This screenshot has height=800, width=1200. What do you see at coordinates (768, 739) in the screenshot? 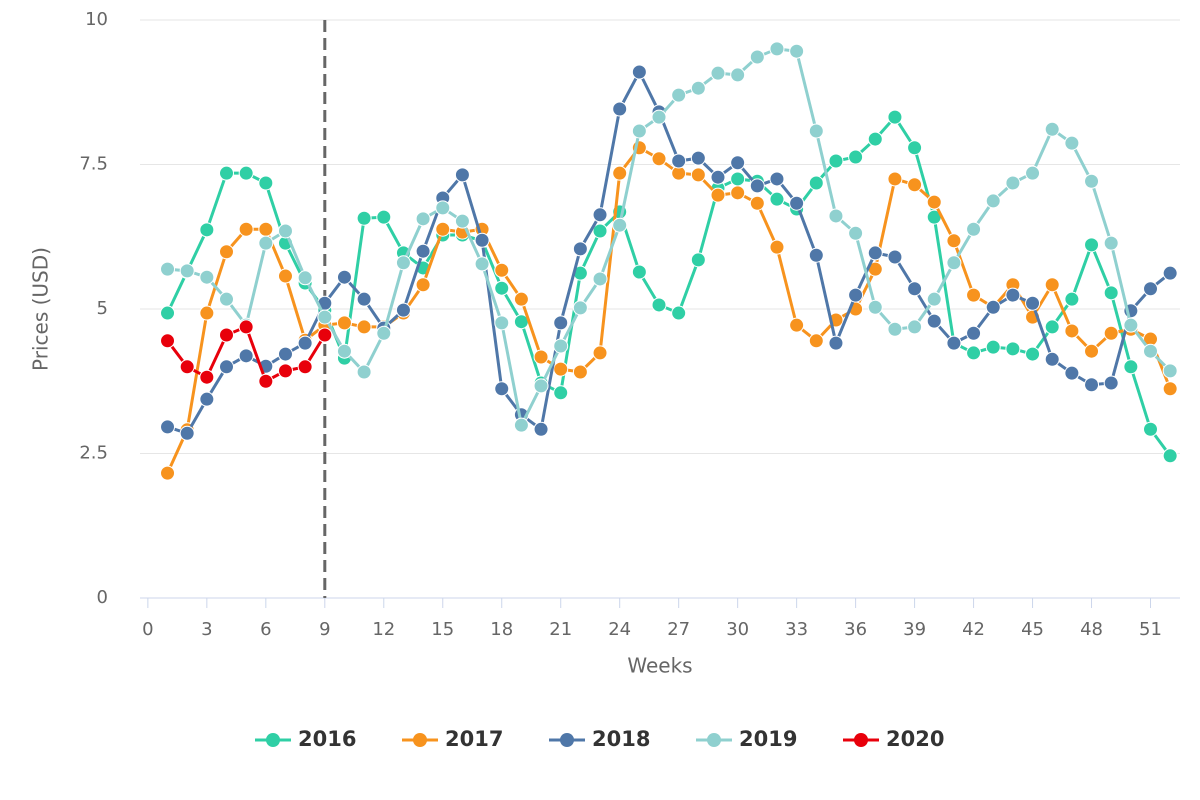
I see `legend-label: 2019` at bounding box center [768, 739].